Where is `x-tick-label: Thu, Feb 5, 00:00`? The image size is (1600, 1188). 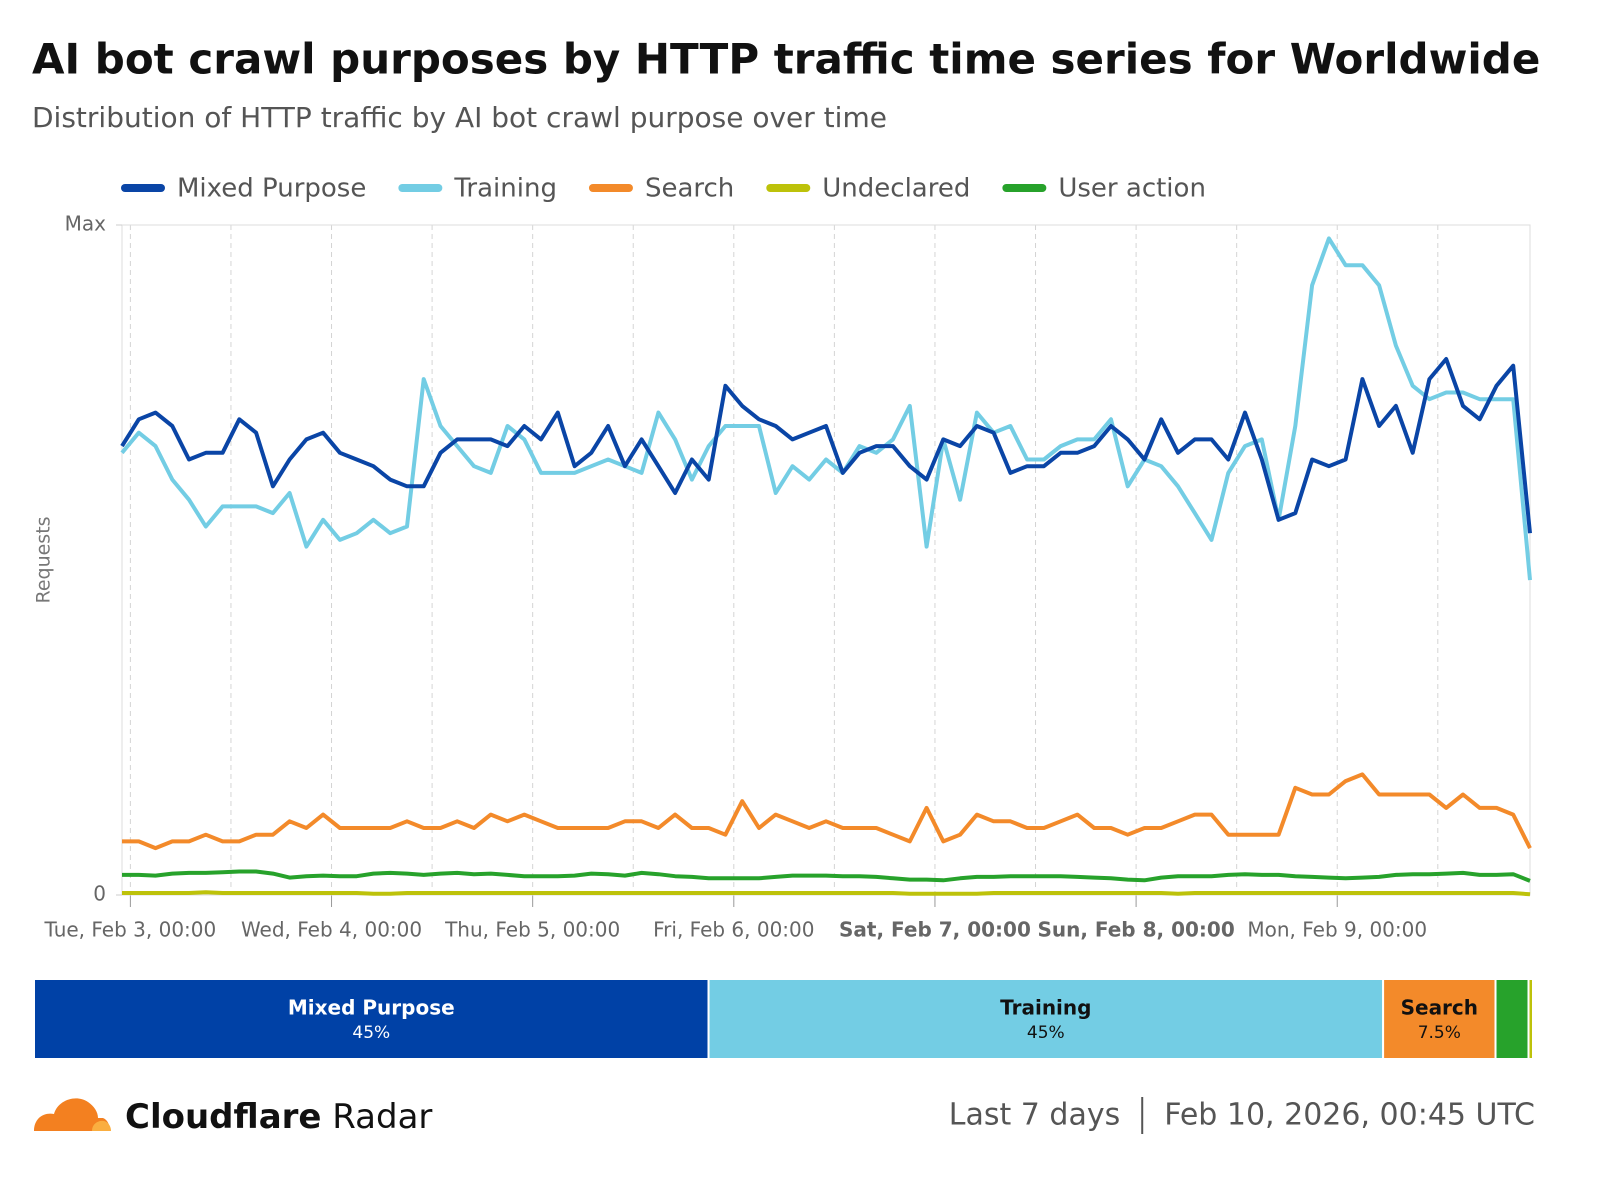 x-tick-label: Thu, Feb 5, 00:00 is located at coordinates (532, 930).